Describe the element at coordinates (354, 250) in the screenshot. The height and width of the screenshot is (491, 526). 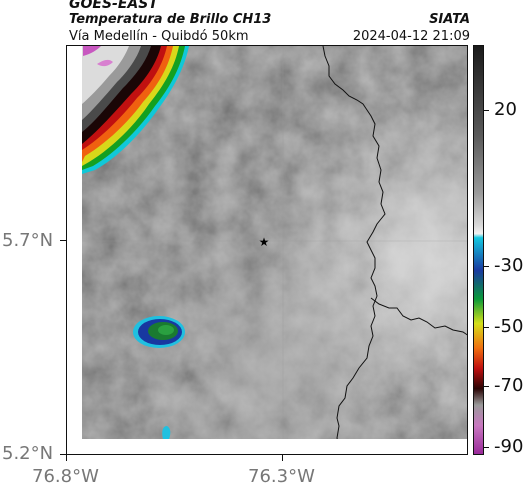
I see `boundary-line-east` at that location.